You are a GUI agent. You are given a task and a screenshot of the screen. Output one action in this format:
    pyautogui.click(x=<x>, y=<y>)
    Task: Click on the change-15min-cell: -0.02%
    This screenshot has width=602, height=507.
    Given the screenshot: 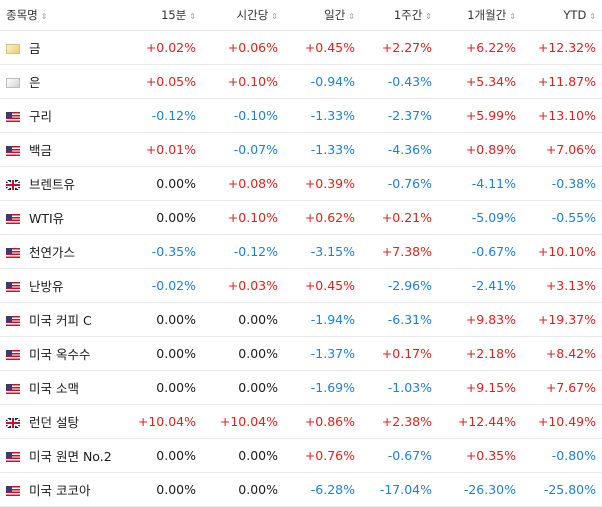 What is the action you would take?
    pyautogui.click(x=164, y=285)
    